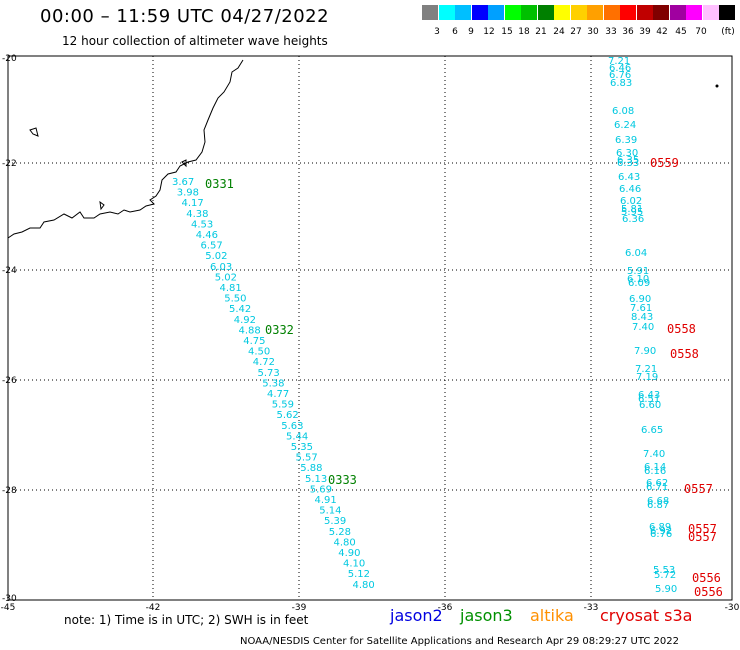 The image size is (740, 650). I want to click on swh-value: 6.60, so click(650, 405).